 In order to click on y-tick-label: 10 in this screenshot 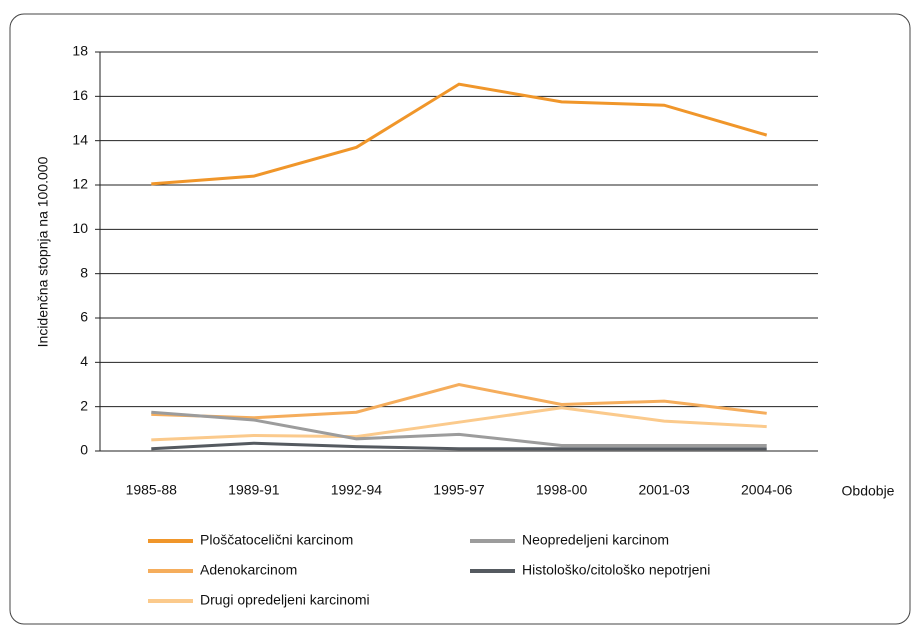, I will do `click(80, 228)`.